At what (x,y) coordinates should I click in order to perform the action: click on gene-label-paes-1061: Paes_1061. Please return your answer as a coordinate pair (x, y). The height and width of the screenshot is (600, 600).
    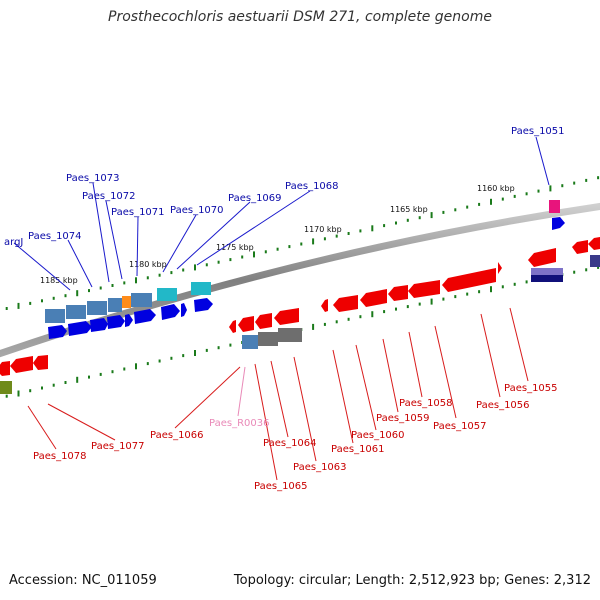
    Looking at the image, I should click on (358, 449).